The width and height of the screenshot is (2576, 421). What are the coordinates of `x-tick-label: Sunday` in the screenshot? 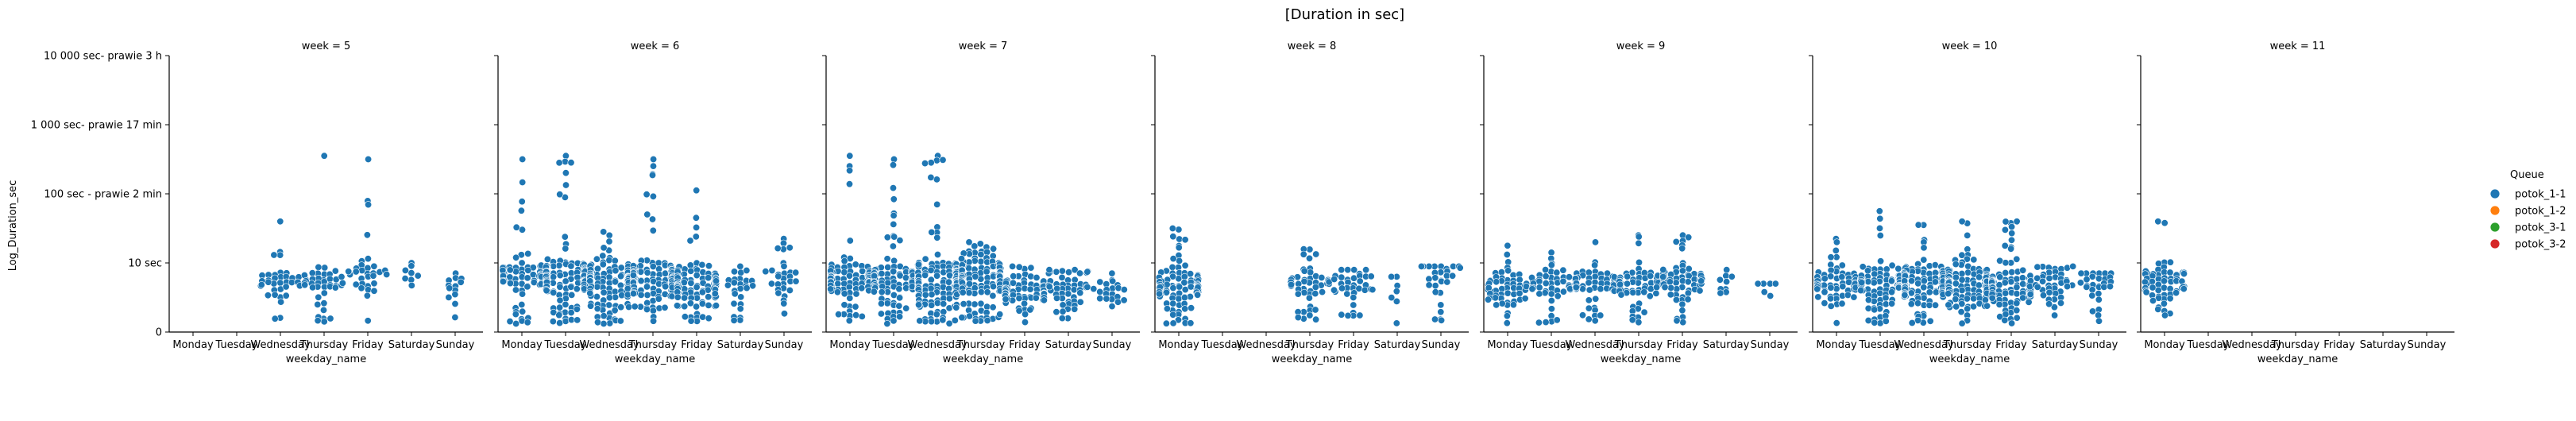 It's located at (1771, 345).